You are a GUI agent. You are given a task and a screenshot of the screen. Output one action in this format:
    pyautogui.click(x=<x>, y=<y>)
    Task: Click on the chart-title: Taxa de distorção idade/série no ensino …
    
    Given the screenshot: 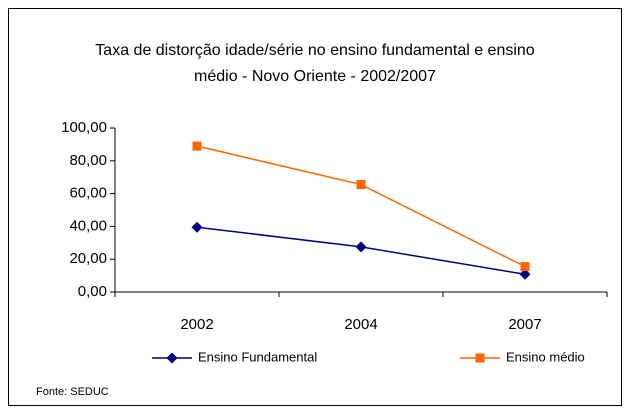 What is the action you would take?
    pyautogui.click(x=315, y=63)
    